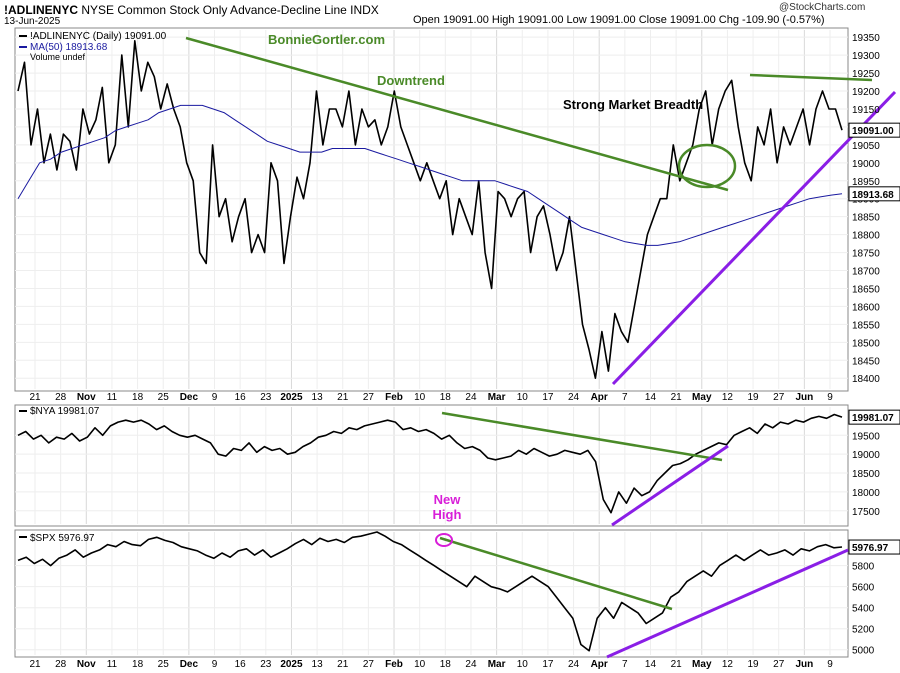 The width and height of the screenshot is (900, 673). What do you see at coordinates (444, 540) in the screenshot?
I see `new-high-circle` at bounding box center [444, 540].